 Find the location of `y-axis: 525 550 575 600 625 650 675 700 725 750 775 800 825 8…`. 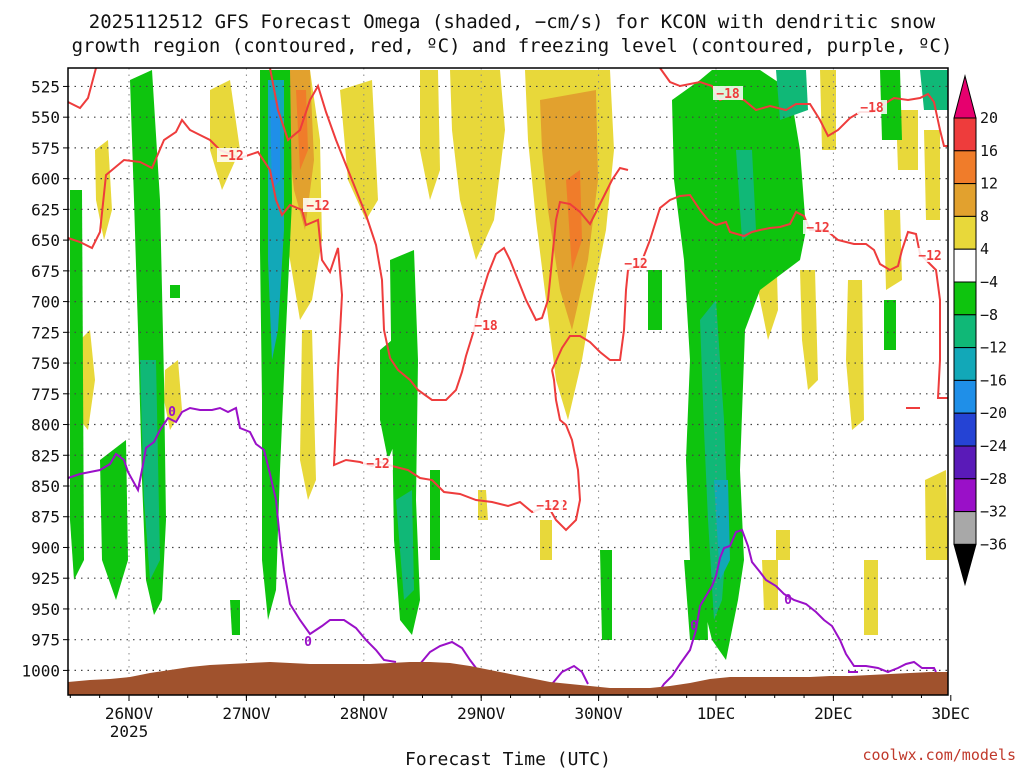

y-axis: 525 550 575 600 625 650 675 700 725 750 775 800 825 8… is located at coordinates (44, 378).